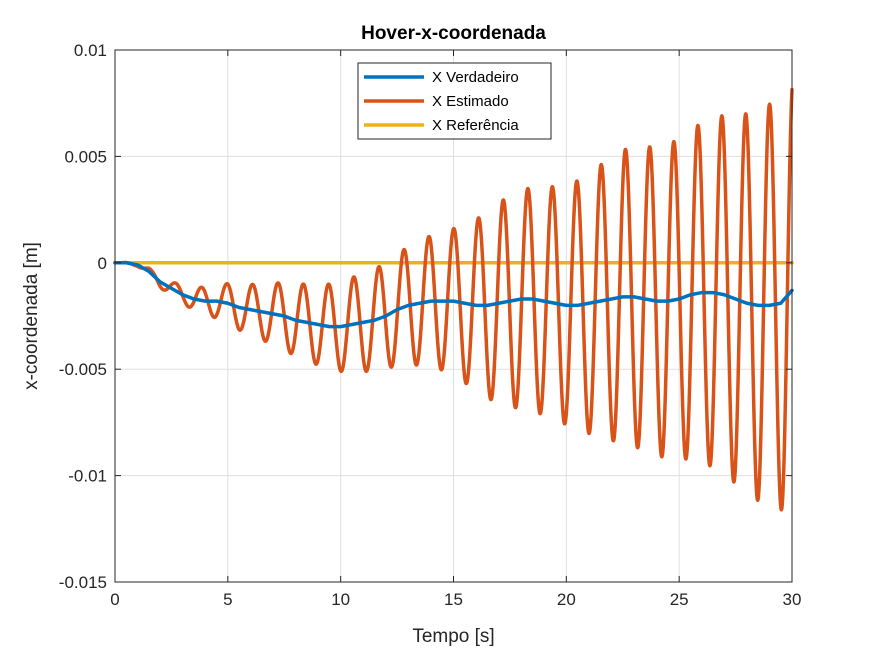 The image size is (875, 656). I want to click on x-tick-label: 15, so click(453, 599).